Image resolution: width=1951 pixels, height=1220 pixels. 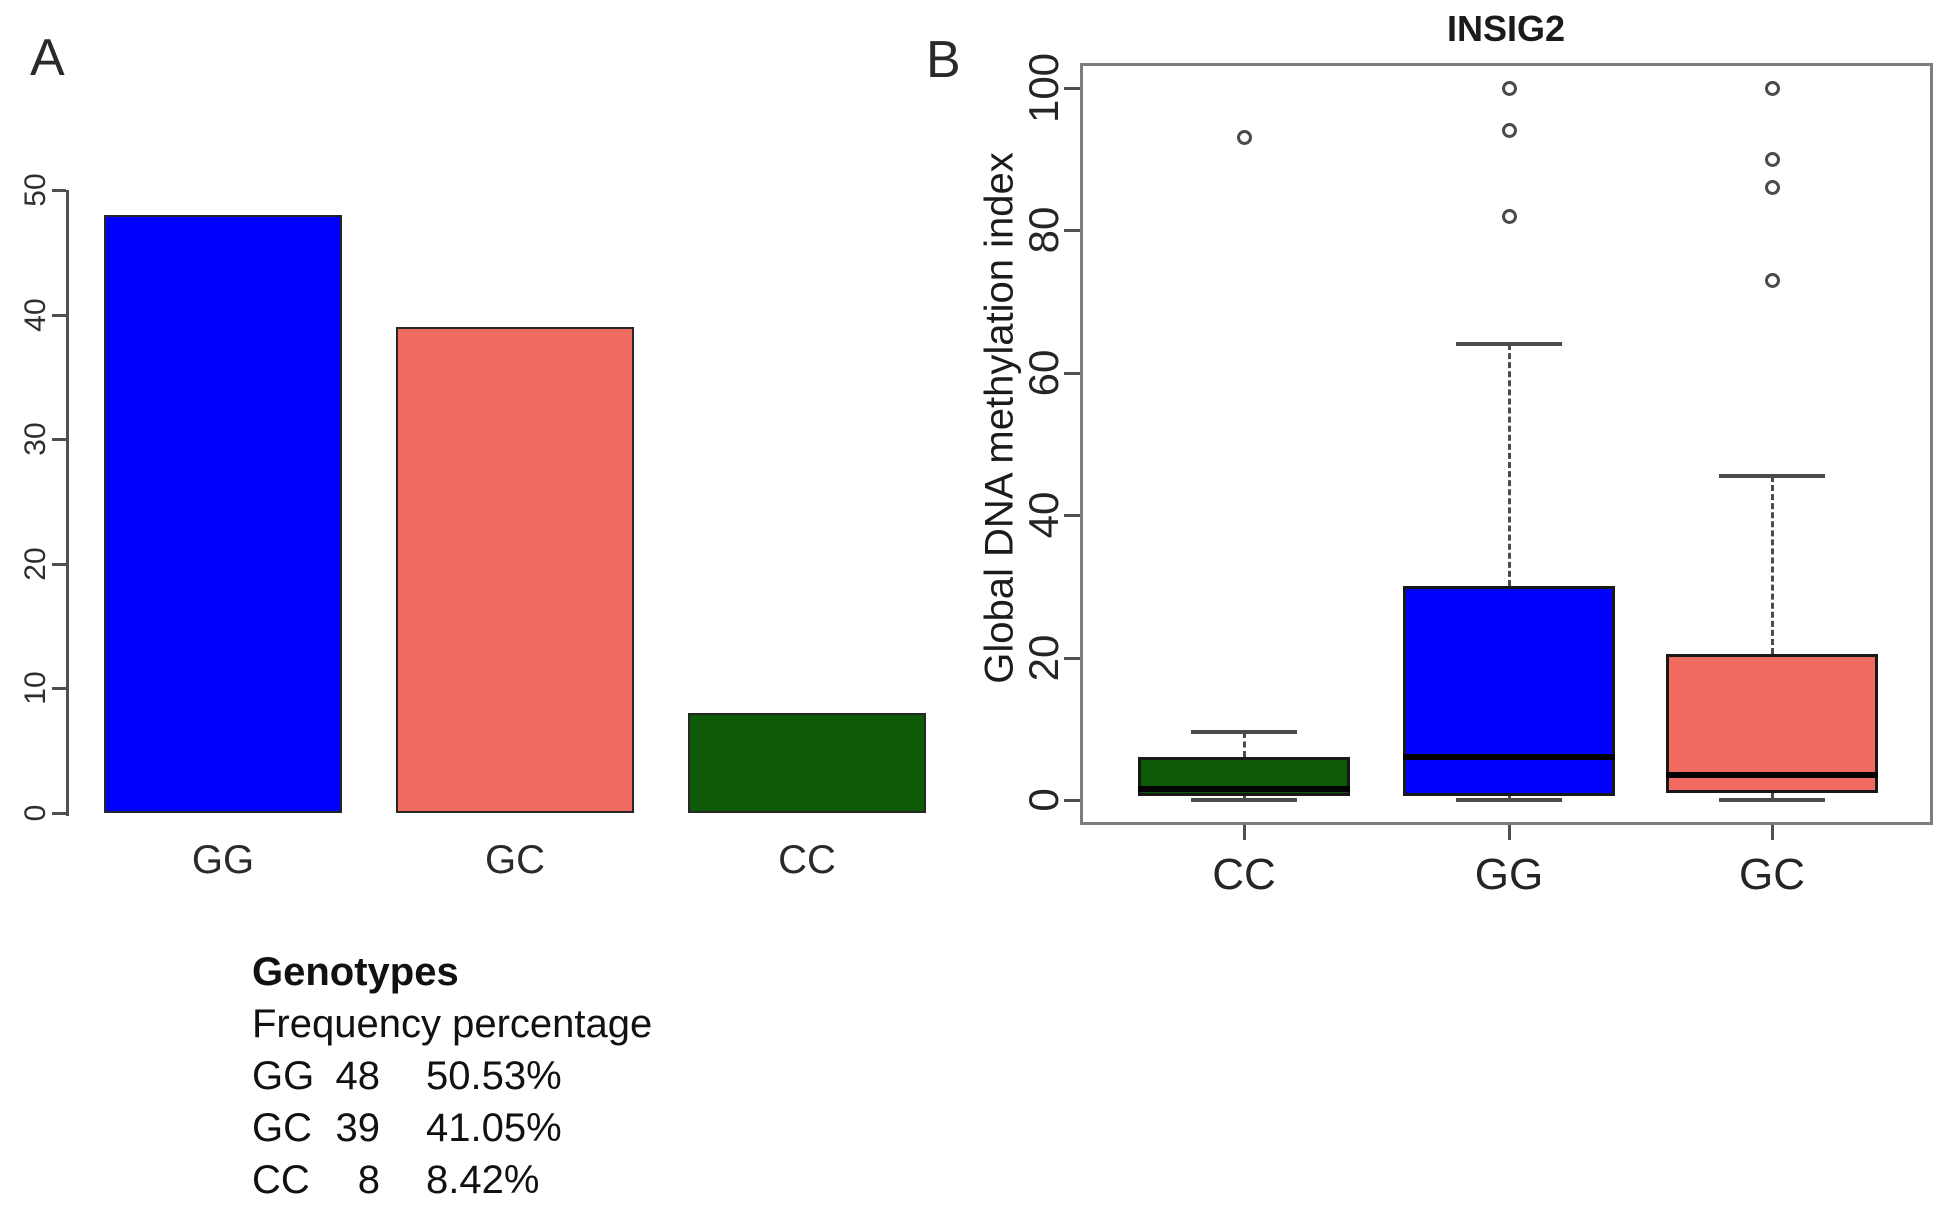 I want to click on boxplot-category-label-GC: GC, so click(x=1772, y=874).